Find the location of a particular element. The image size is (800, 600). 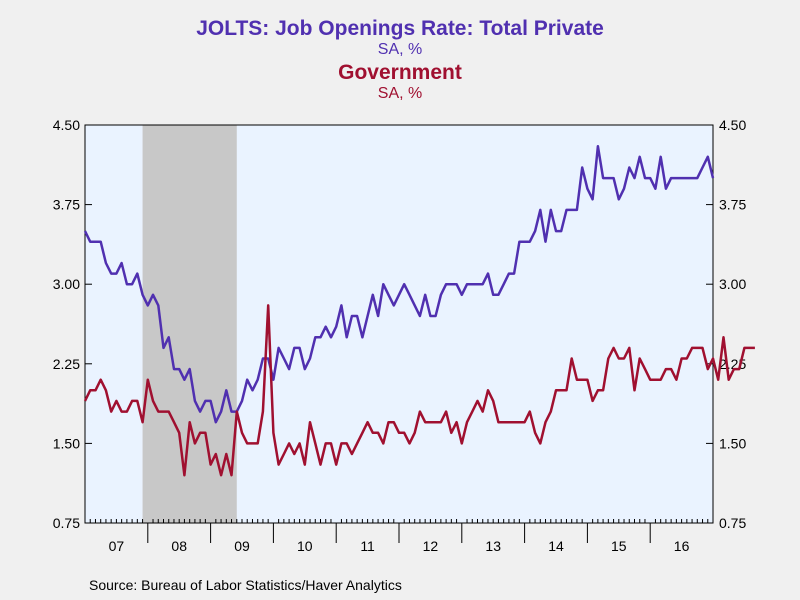

x-tick-label: 16 is located at coordinates (682, 546).